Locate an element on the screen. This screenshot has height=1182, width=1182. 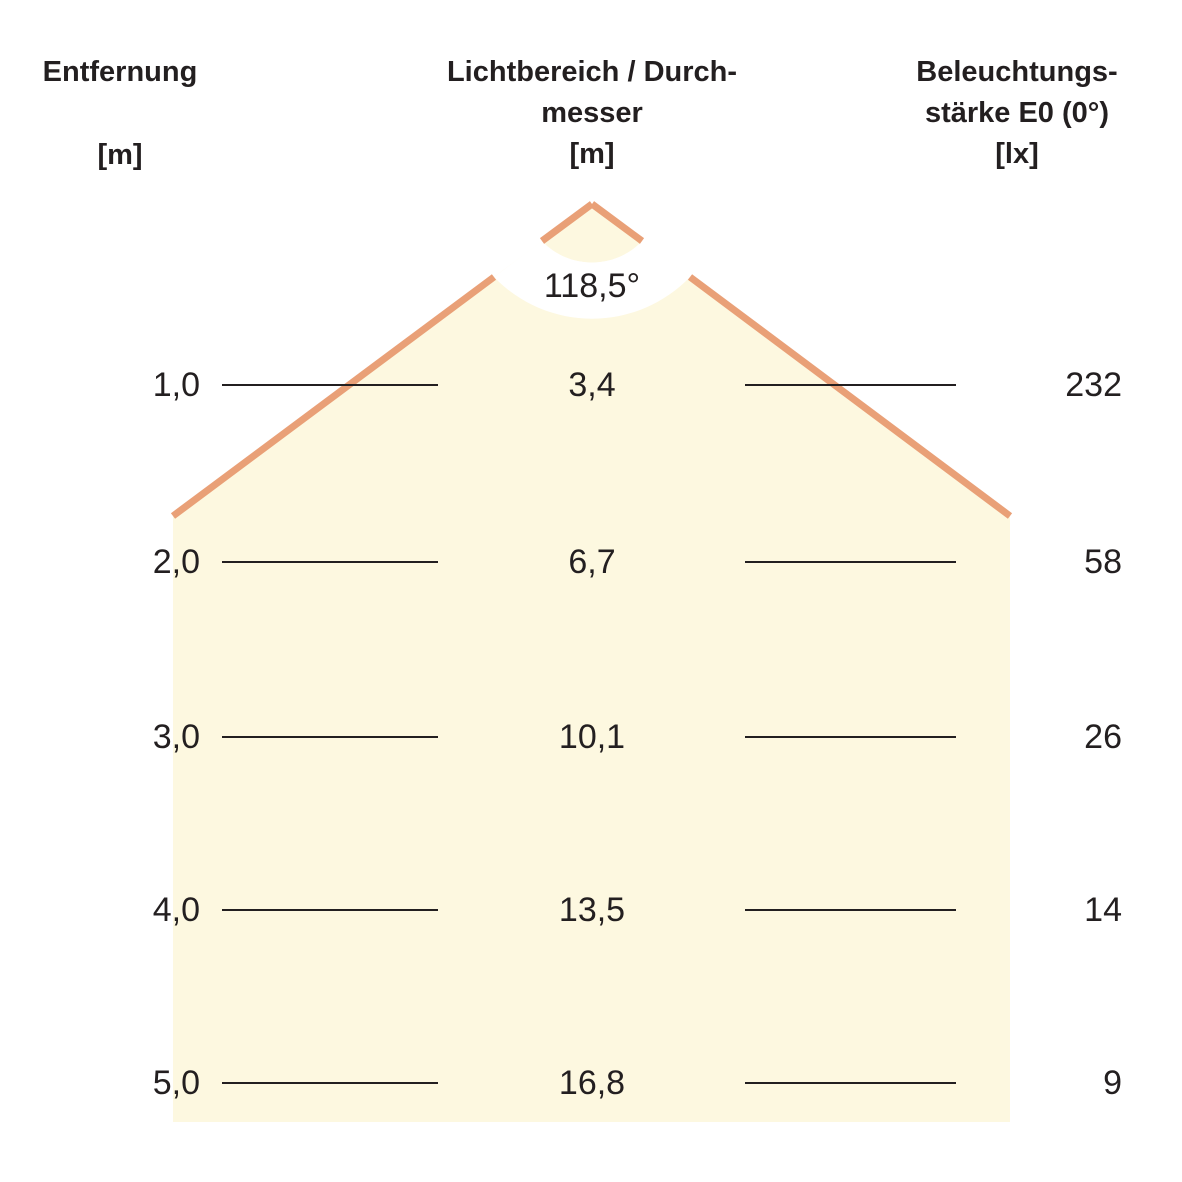
cell-distance: 1,0 is located at coordinates (176, 385).